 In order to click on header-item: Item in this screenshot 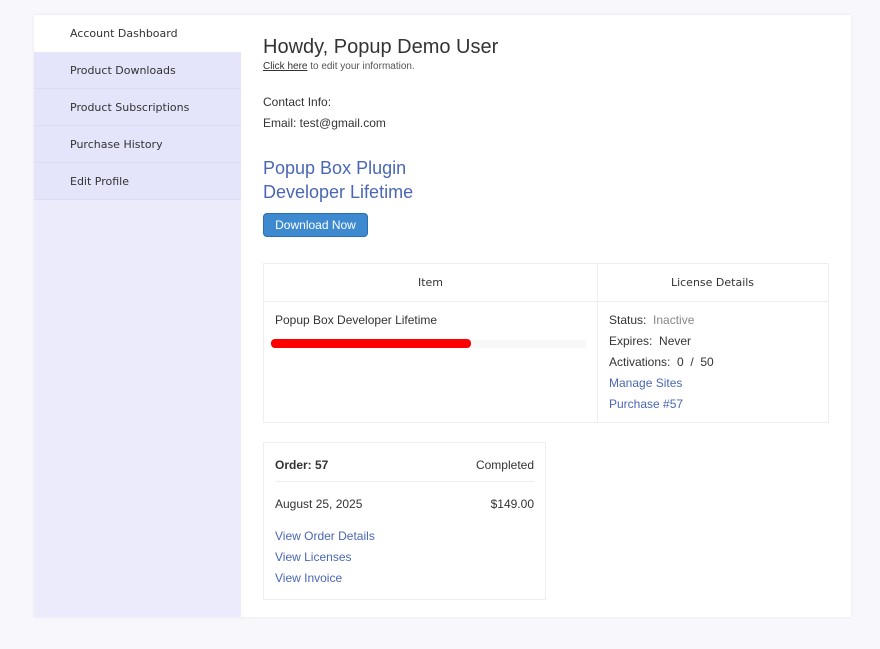, I will do `click(430, 283)`.